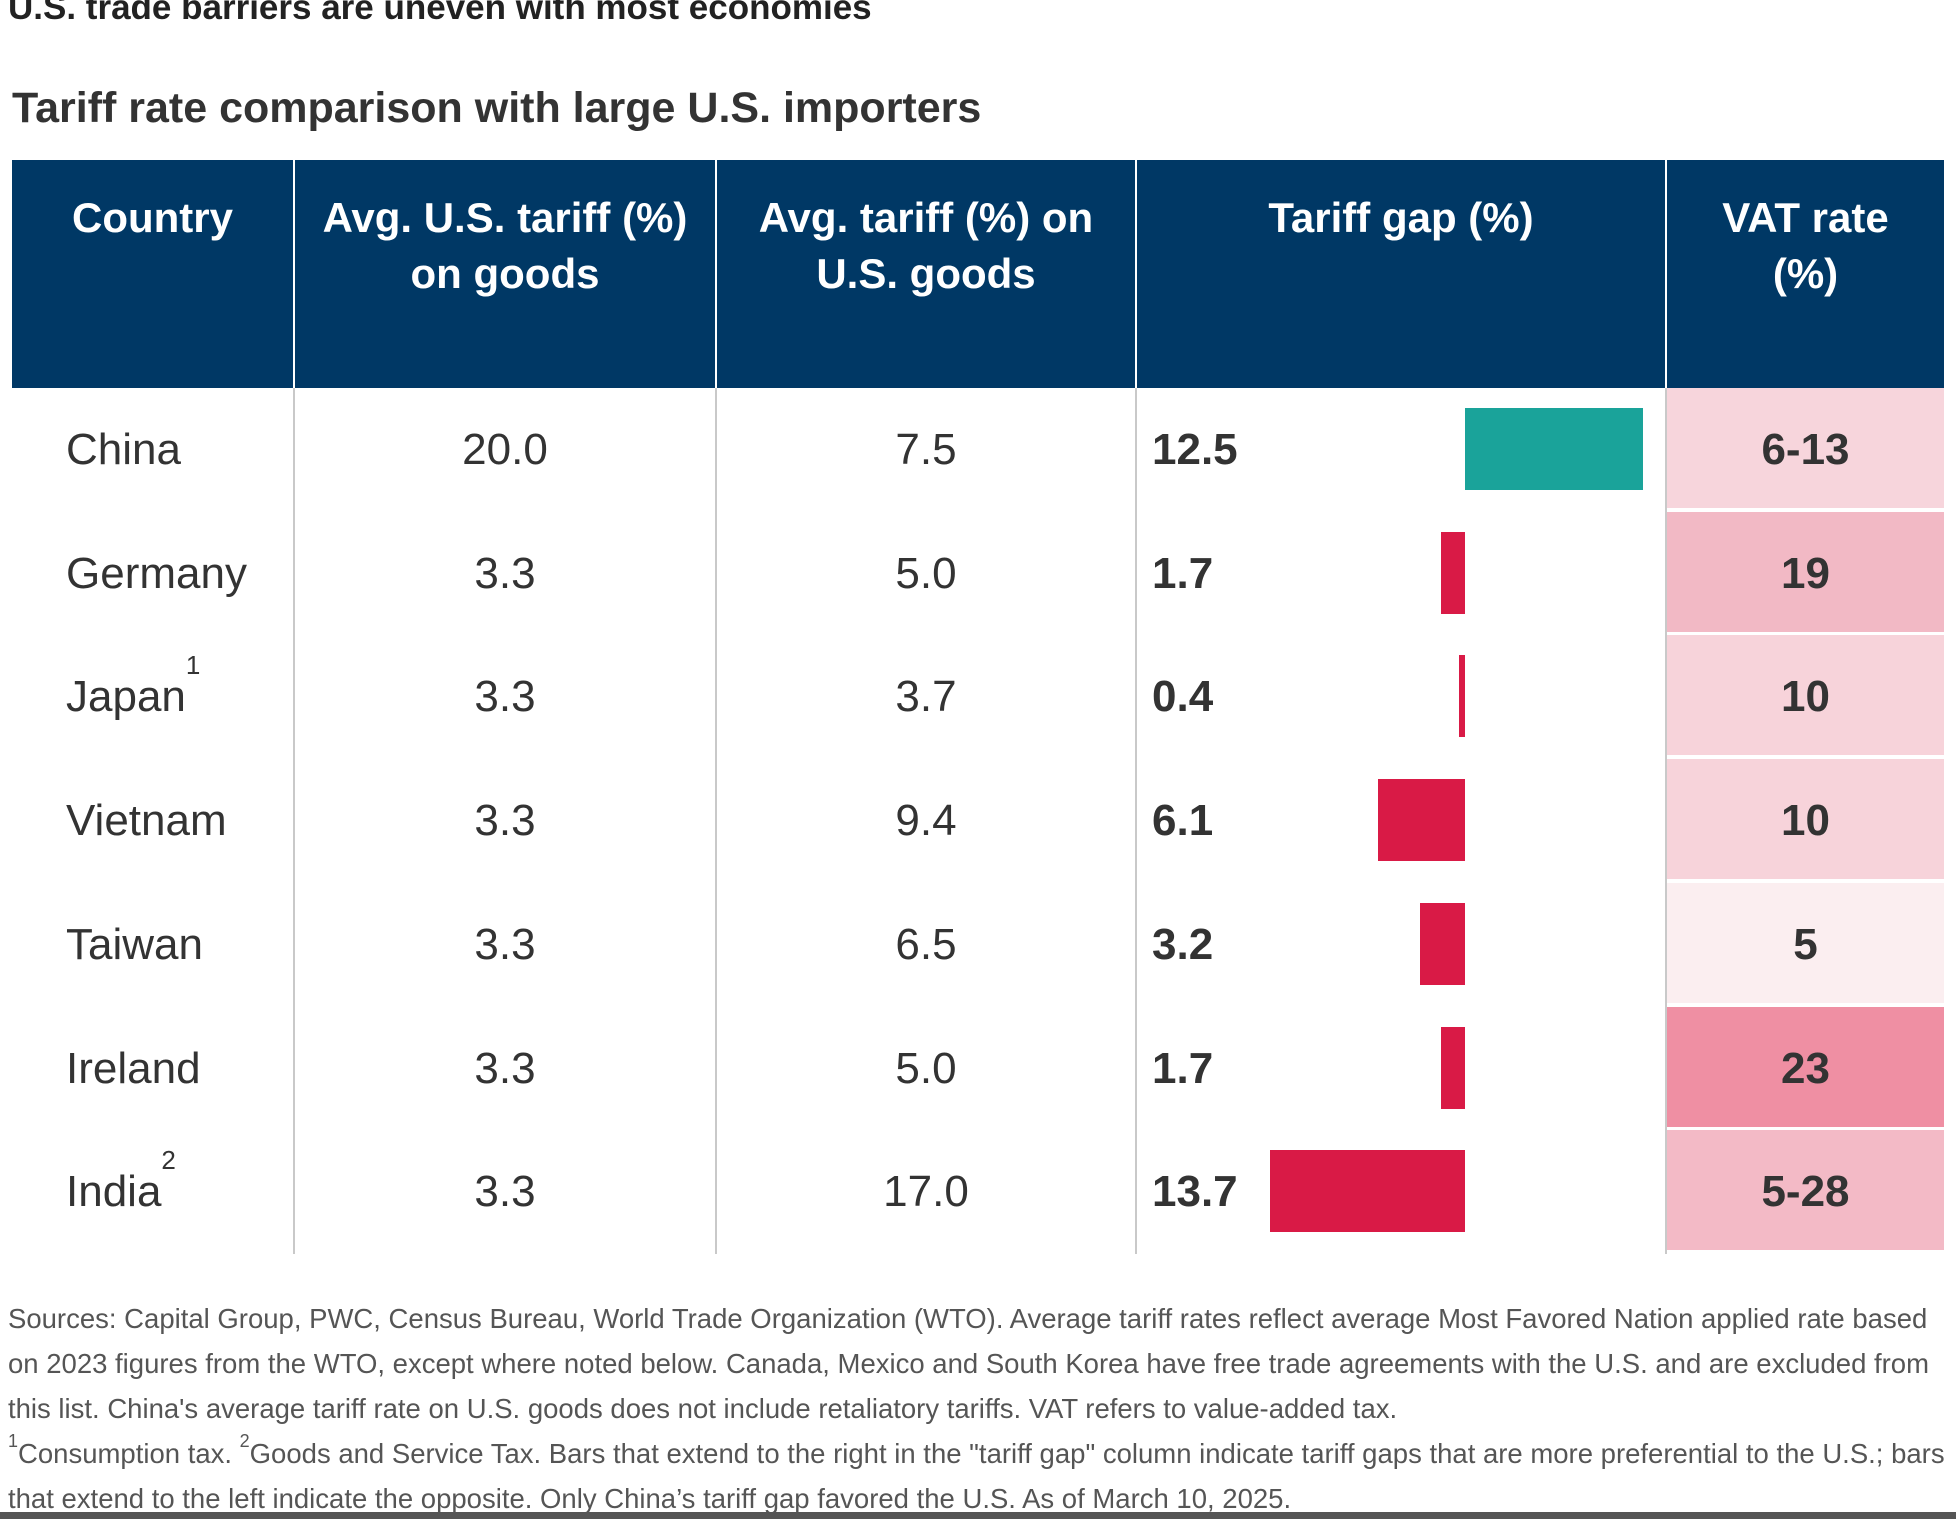 Image resolution: width=1956 pixels, height=1521 pixels. Describe the element at coordinates (505, 274) in the screenshot. I see `header-us-tariff: Avg. U.S. tariff (%) on goods` at that location.